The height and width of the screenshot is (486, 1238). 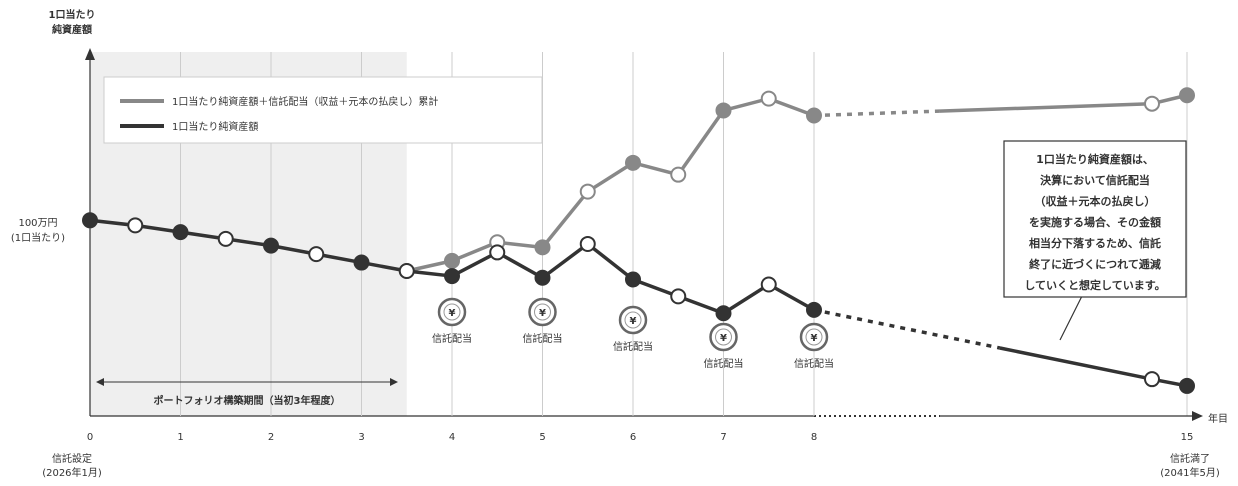 What do you see at coordinates (1187, 437) in the screenshot?
I see `x-tick-label-15: 15` at bounding box center [1187, 437].